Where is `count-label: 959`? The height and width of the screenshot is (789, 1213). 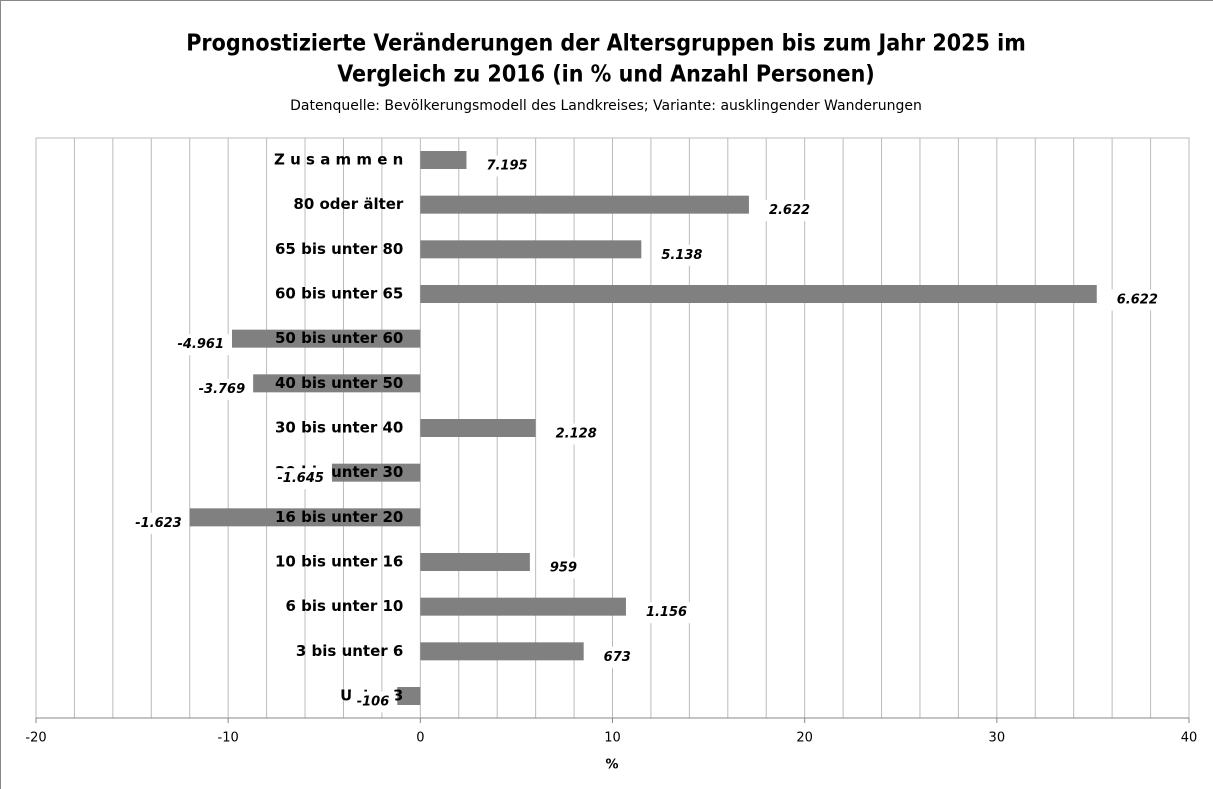 count-label: 959 is located at coordinates (563, 568).